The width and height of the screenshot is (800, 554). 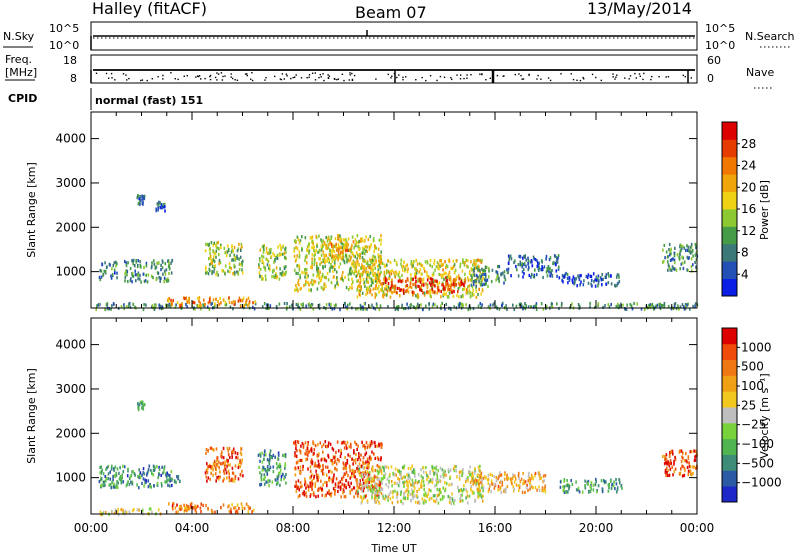 I want to click on colorbar-segment, so click(x=729, y=148).